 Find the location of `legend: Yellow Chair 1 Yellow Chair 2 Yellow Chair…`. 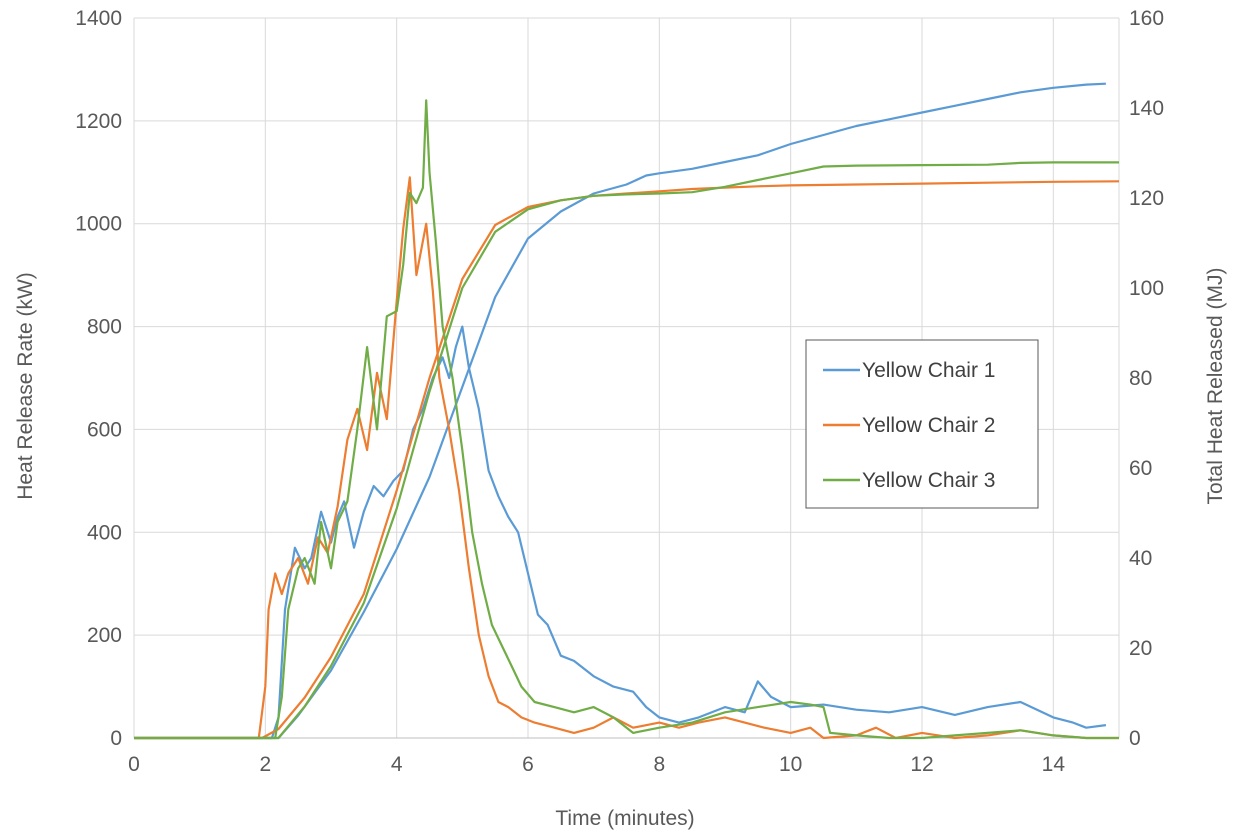

legend: Yellow Chair 1 Yellow Chair 2 Yellow Chair… is located at coordinates (922, 424).